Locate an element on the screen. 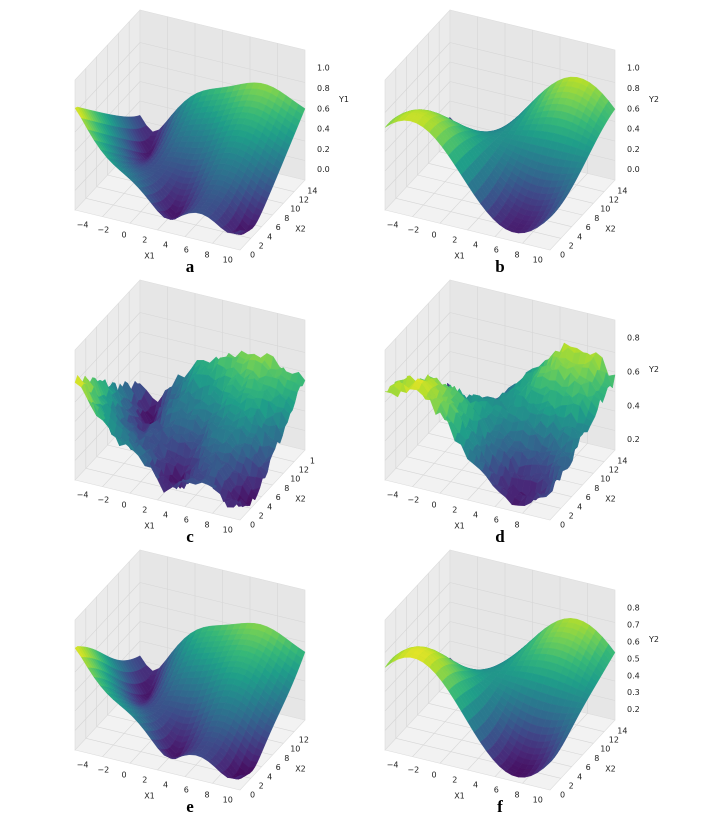  y-tick-label: 0.2 is located at coordinates (633, 709).